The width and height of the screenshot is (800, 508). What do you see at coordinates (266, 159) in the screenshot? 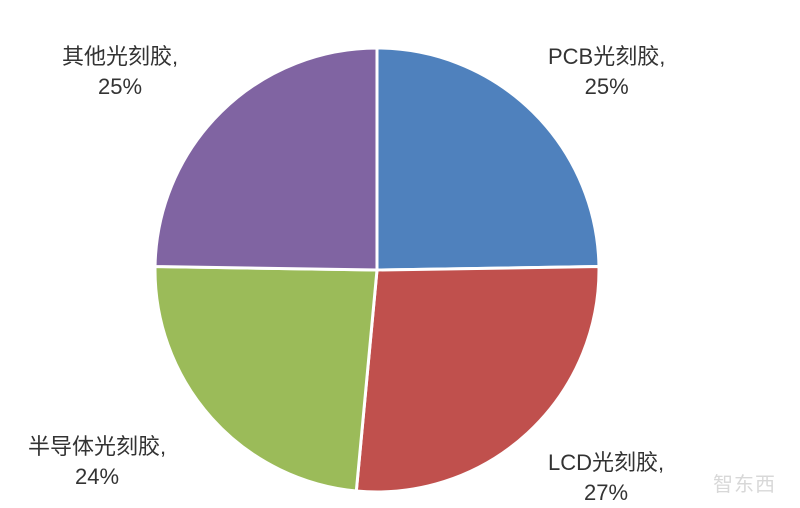
I see `pie-slice-other` at bounding box center [266, 159].